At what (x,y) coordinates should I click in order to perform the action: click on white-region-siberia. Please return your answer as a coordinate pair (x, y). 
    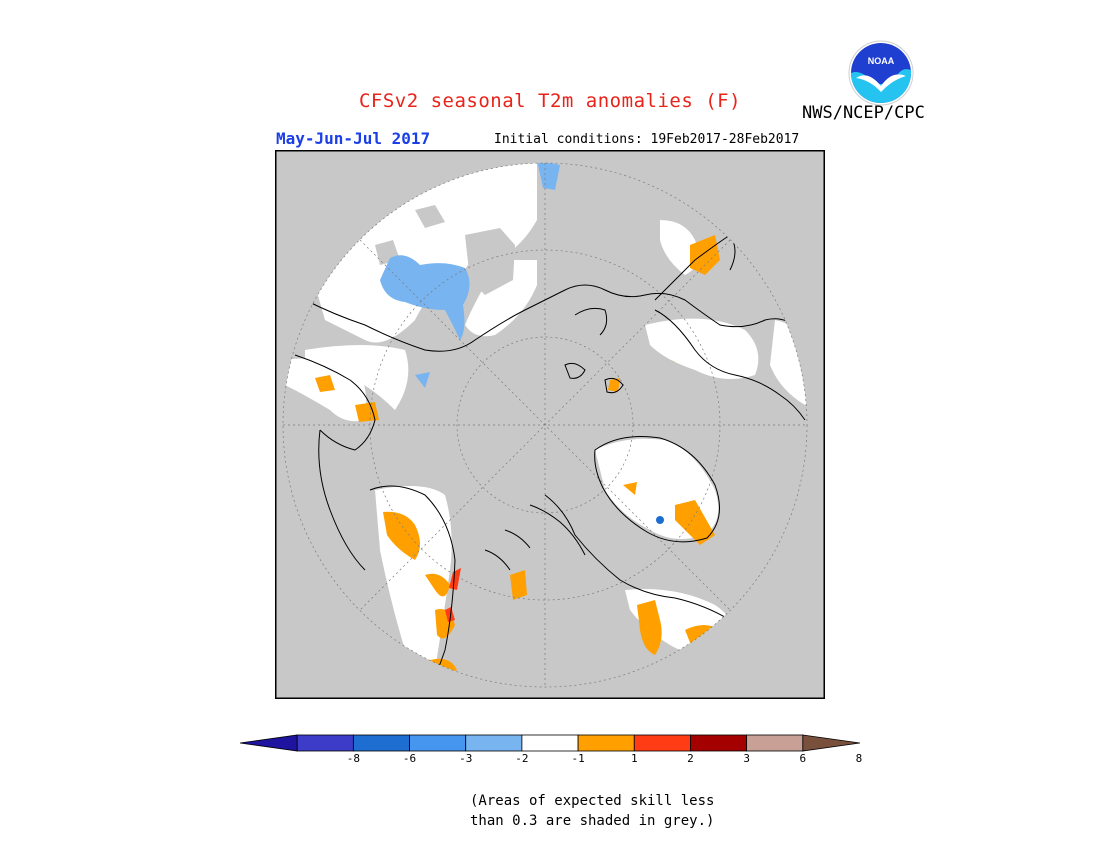
    Looking at the image, I should click on (426, 253).